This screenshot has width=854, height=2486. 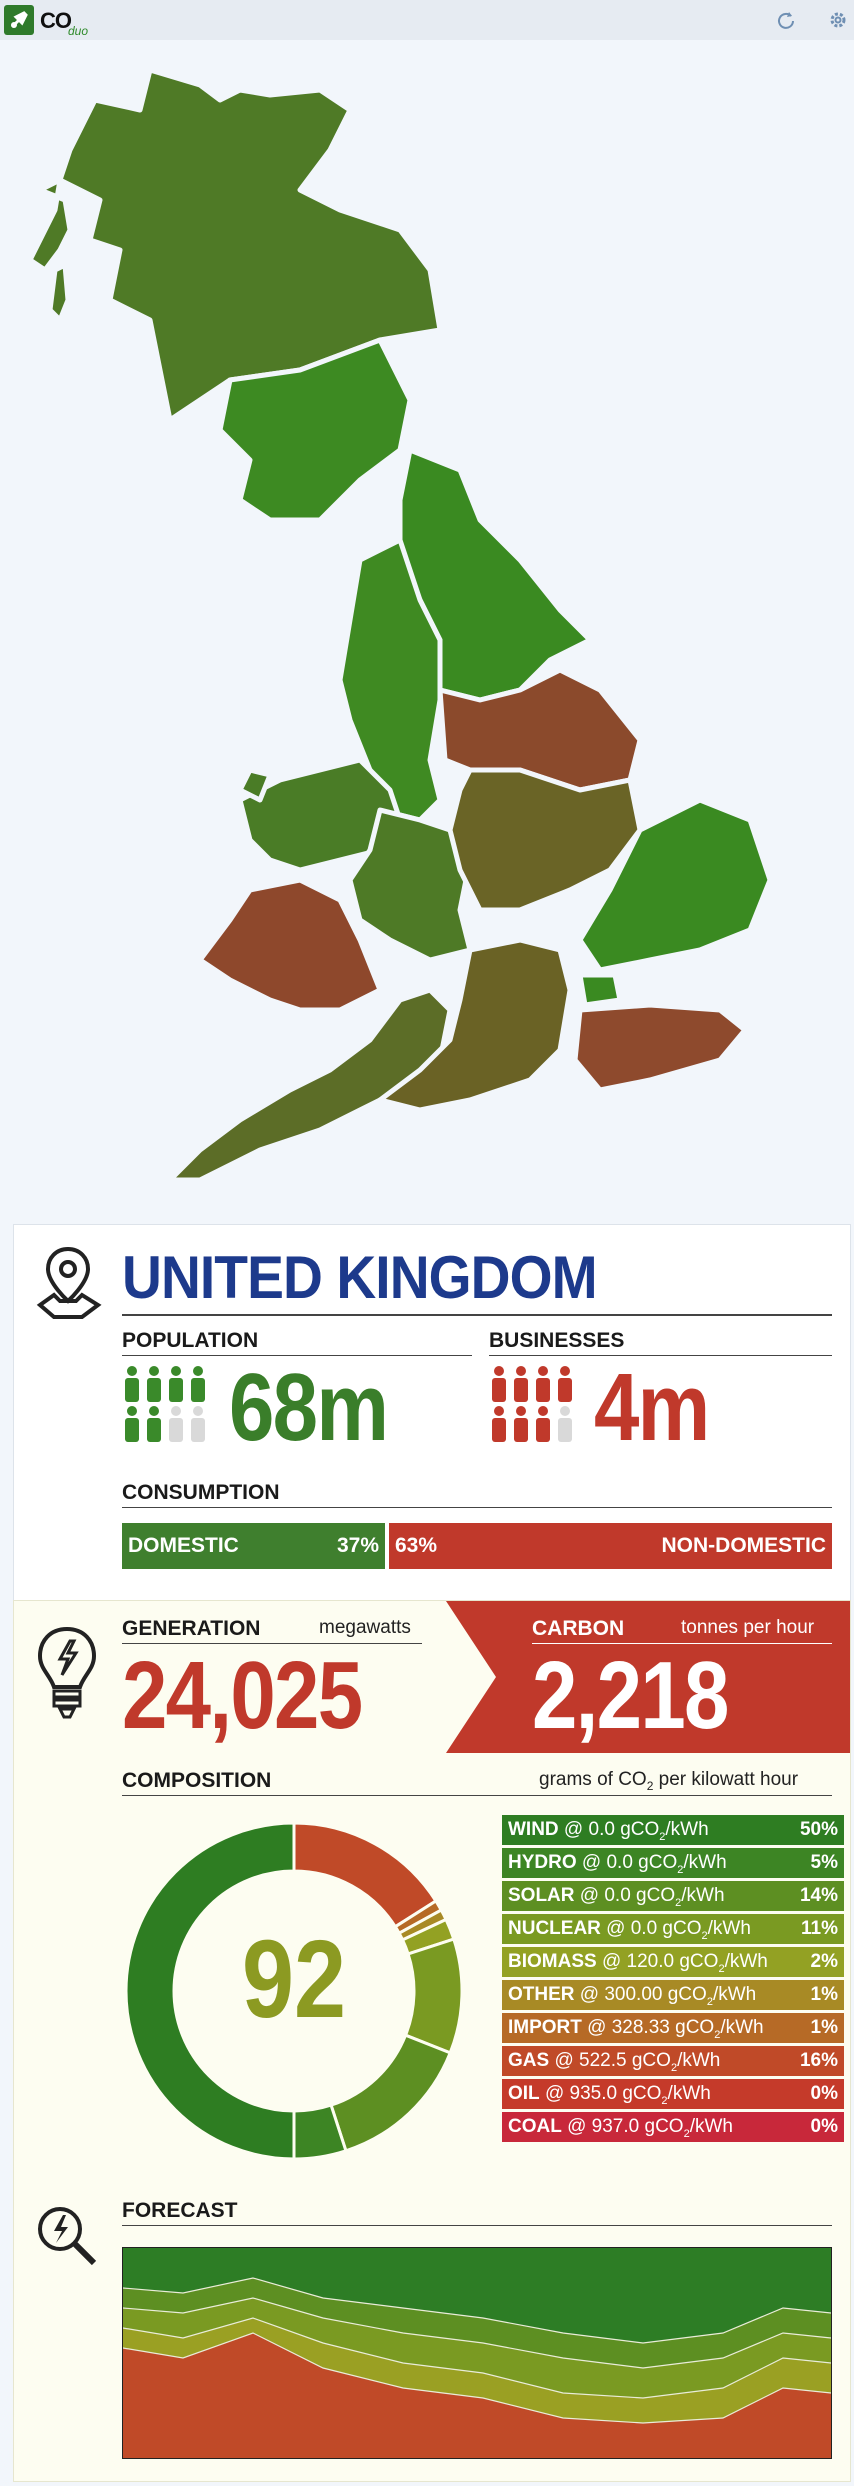 What do you see at coordinates (427, 20) in the screenshot?
I see `top-bar: CO duo` at bounding box center [427, 20].